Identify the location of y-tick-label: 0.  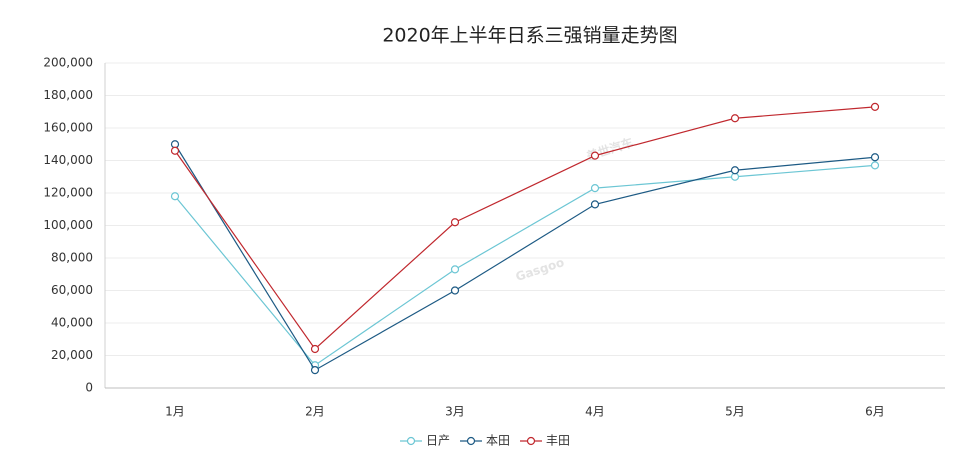
(89, 388).